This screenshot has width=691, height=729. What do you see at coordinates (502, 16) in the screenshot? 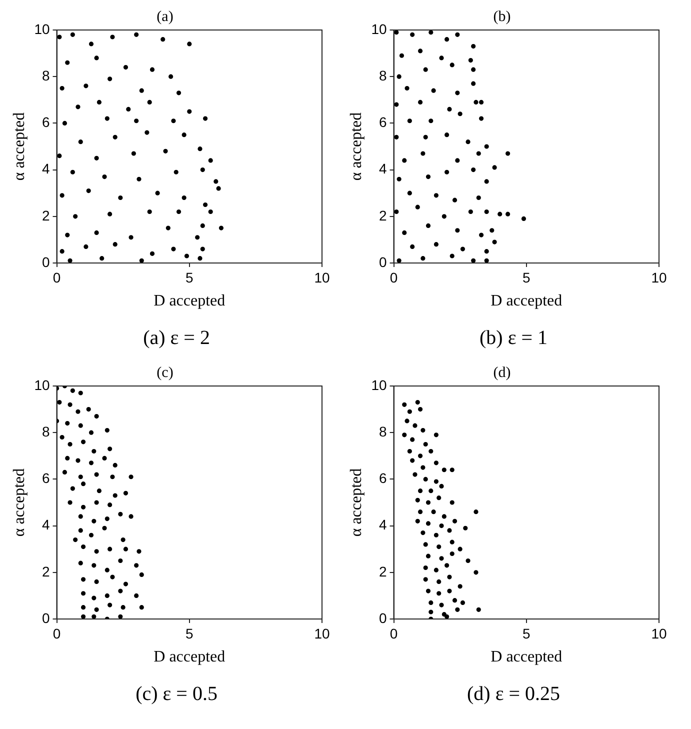
I see `chart-title: (b)` at bounding box center [502, 16].